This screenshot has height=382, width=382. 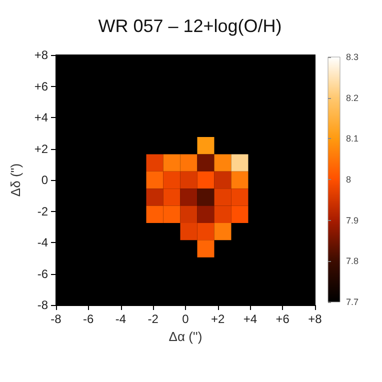 What do you see at coordinates (42, 273) in the screenshot?
I see `y-tick-label: -6` at bounding box center [42, 273].